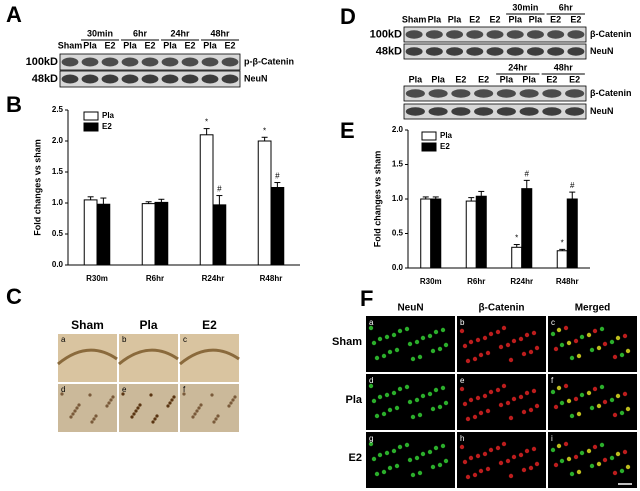 The width and height of the screenshot is (640, 491). I want to click on lane-label: Pla, so click(438, 79).